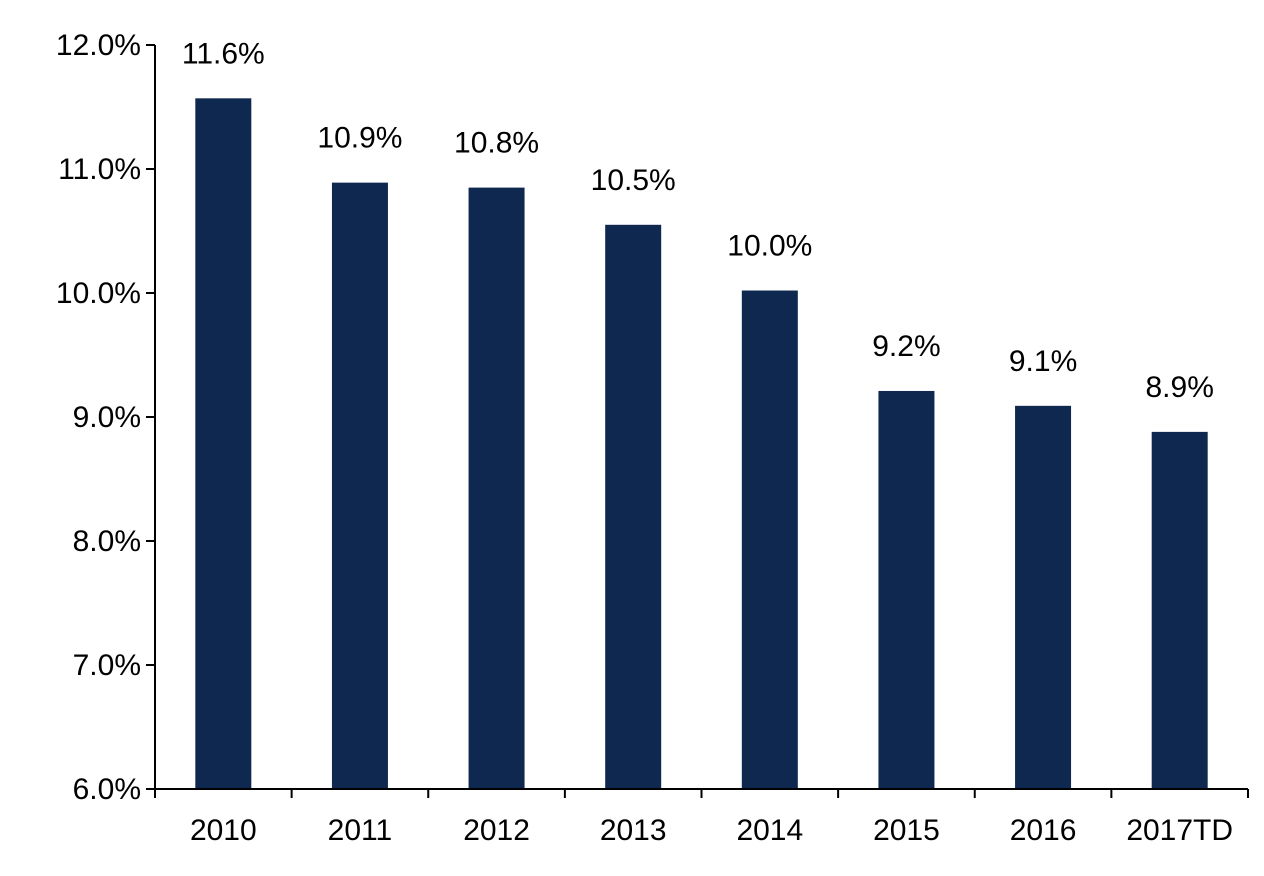 This screenshot has height=876, width=1264. Describe the element at coordinates (1043, 361) in the screenshot. I see `data-label: 9.1%` at that location.